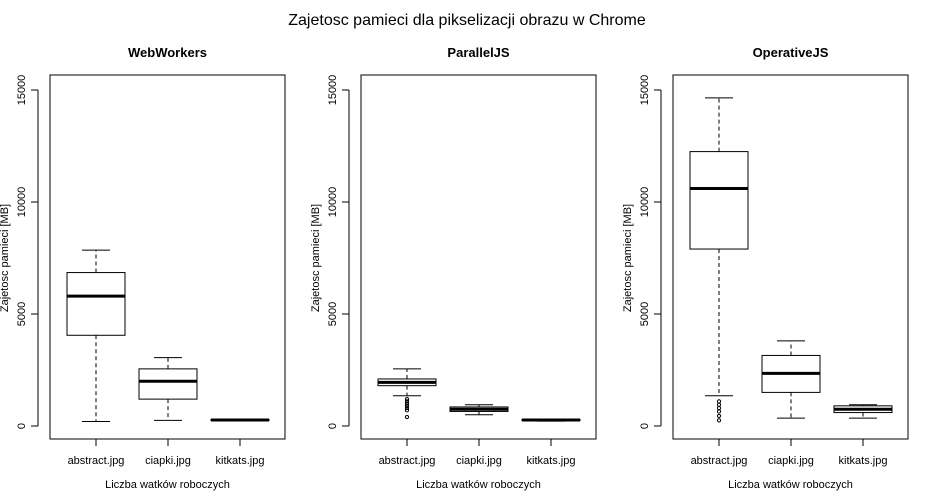  What do you see at coordinates (791, 52) in the screenshot?
I see `panel-title: OperativeJS` at bounding box center [791, 52].